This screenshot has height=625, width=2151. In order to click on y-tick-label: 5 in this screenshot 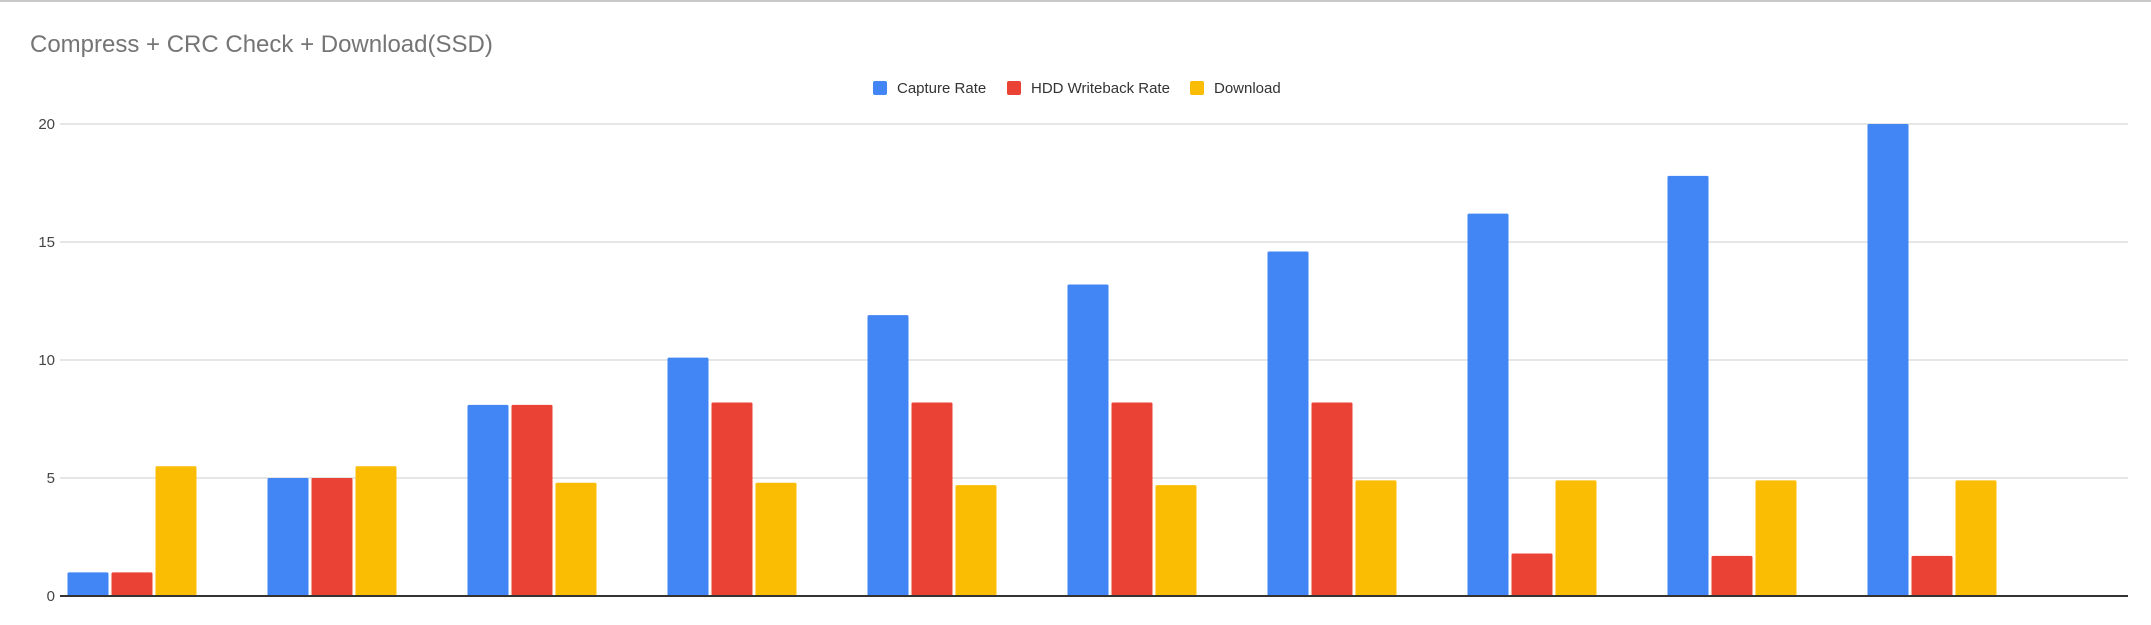, I will do `click(51, 478)`.